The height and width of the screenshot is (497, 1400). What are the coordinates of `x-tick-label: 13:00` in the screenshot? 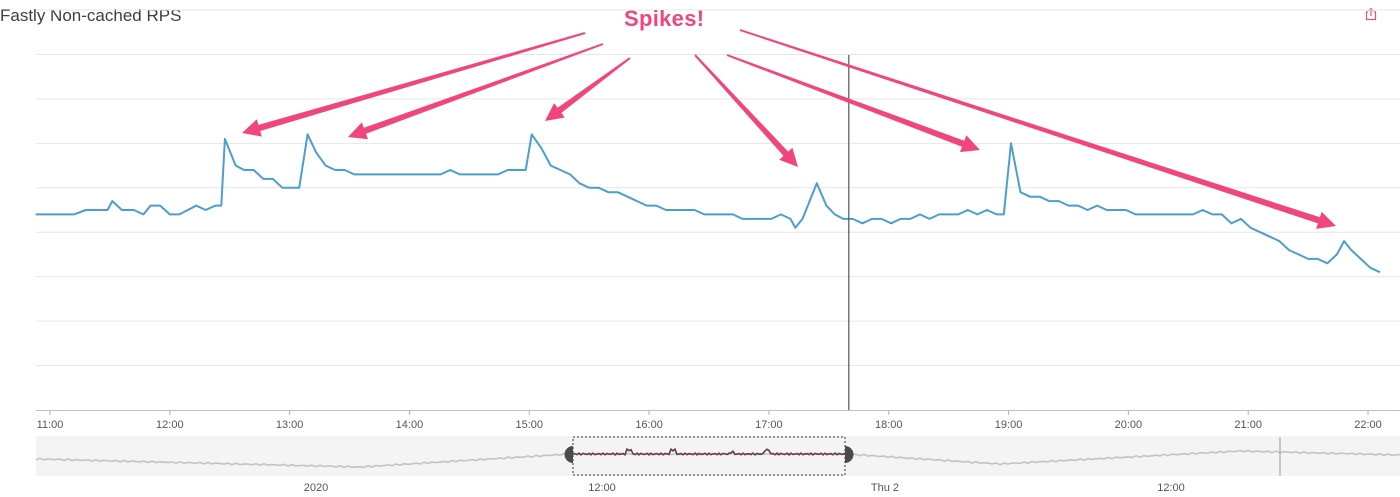 It's located at (290, 425).